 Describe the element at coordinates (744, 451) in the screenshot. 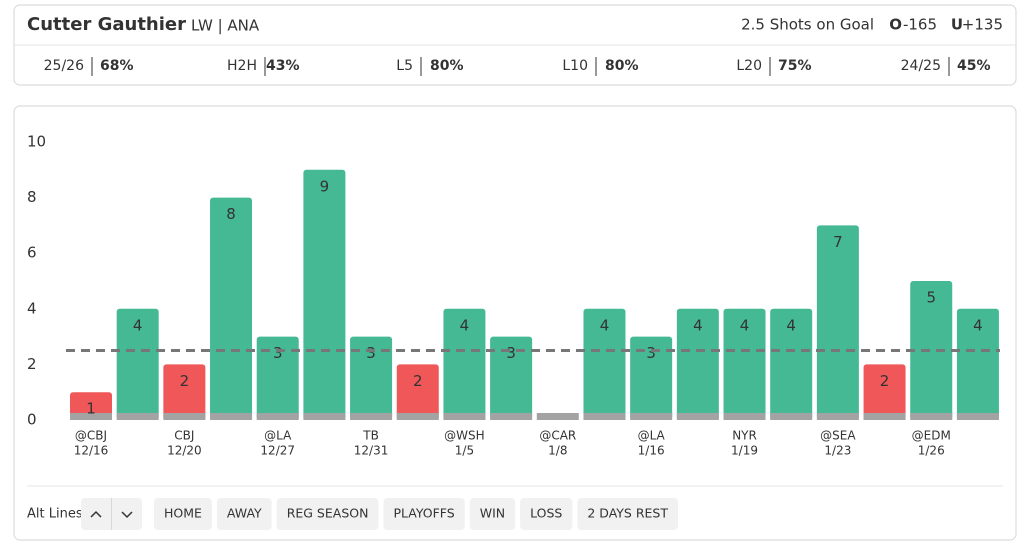

I see `x-tick-date: 1/19` at that location.